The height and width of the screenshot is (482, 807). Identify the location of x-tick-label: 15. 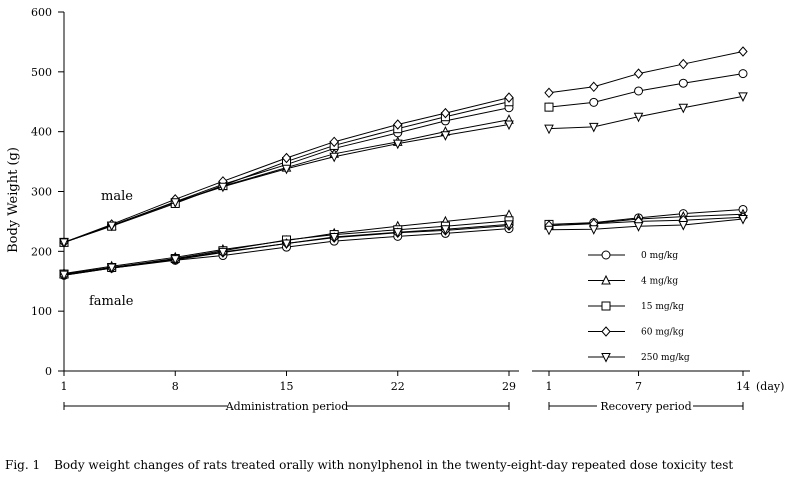
(287, 386).